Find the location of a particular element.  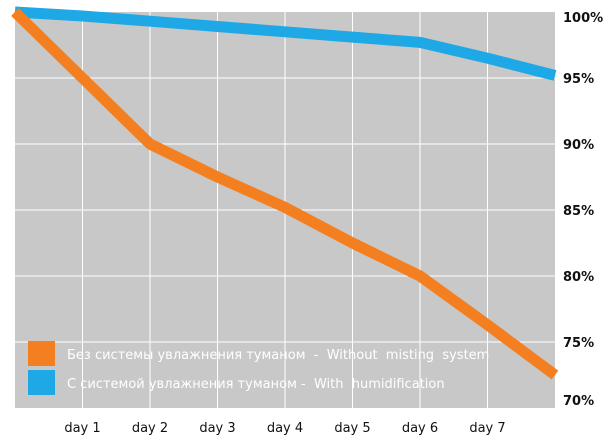

x-axis-ticks: day 1 day 2 day 3 day 4 day 5 day 6 day 7 is located at coordinates (284, 428).